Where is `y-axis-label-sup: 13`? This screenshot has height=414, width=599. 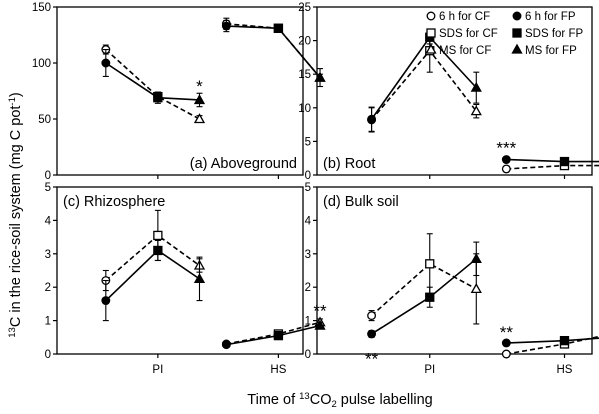
y-axis-label-sup: 13 is located at coordinates (12, 332).